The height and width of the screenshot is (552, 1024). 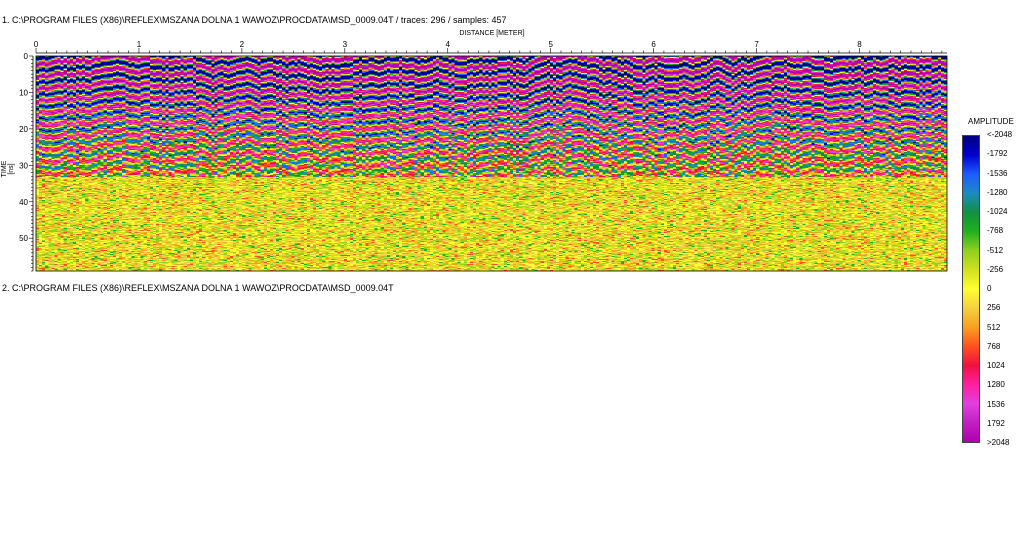 What do you see at coordinates (23, 92) in the screenshot?
I see `y-tick-label: 10` at bounding box center [23, 92].